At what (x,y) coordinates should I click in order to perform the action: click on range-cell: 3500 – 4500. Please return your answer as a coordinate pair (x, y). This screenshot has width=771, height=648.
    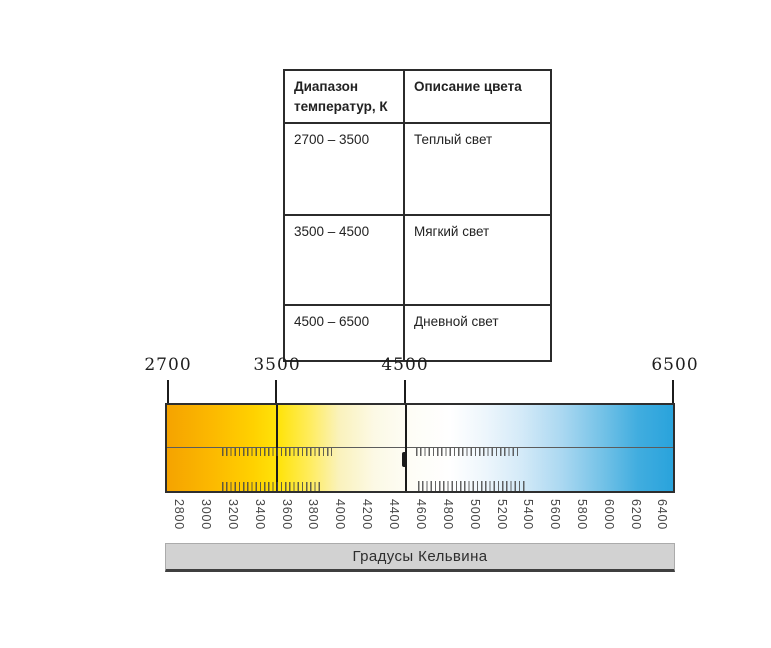
    Looking at the image, I should click on (344, 260).